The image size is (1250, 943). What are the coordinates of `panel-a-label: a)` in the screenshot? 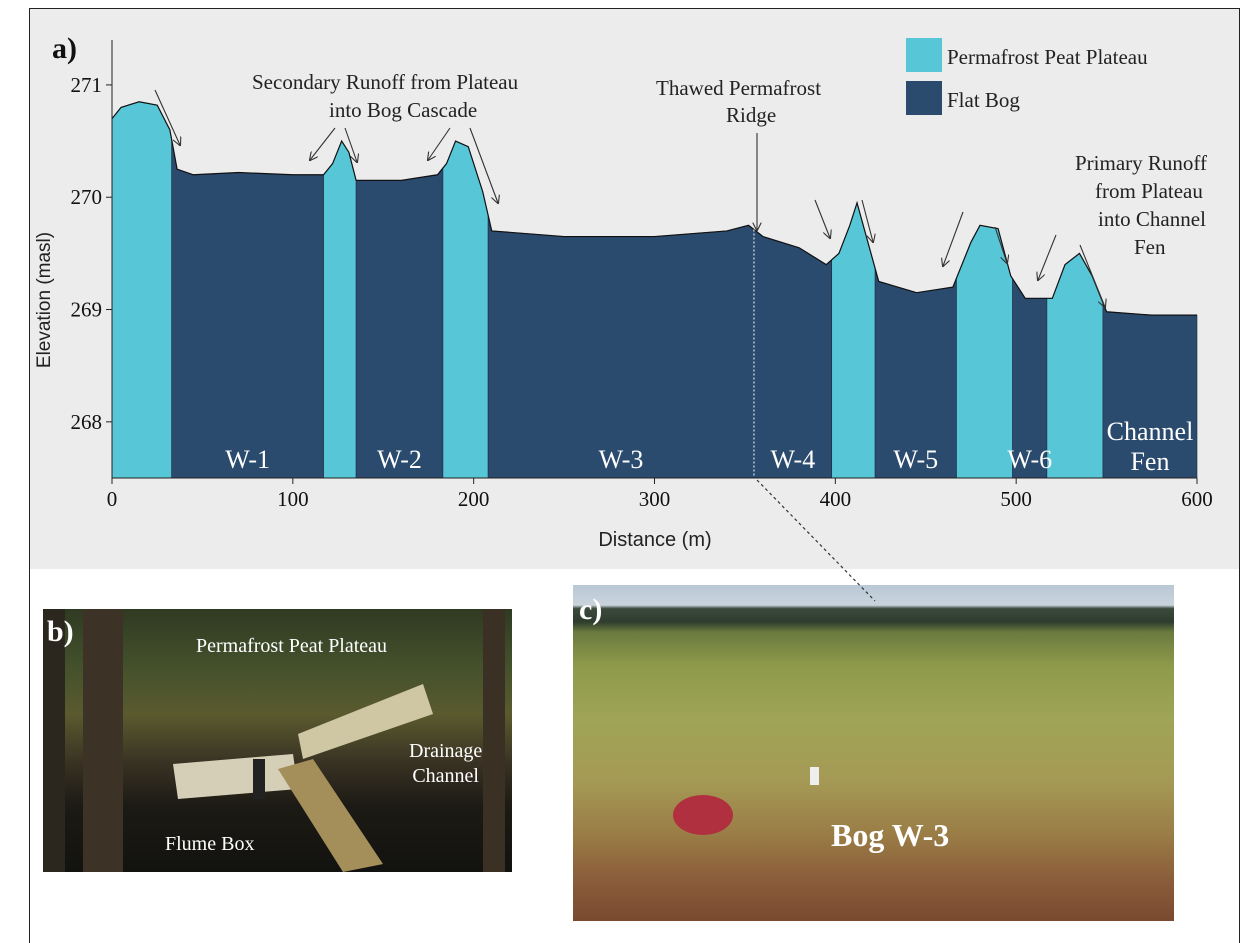 It's located at (64, 48).